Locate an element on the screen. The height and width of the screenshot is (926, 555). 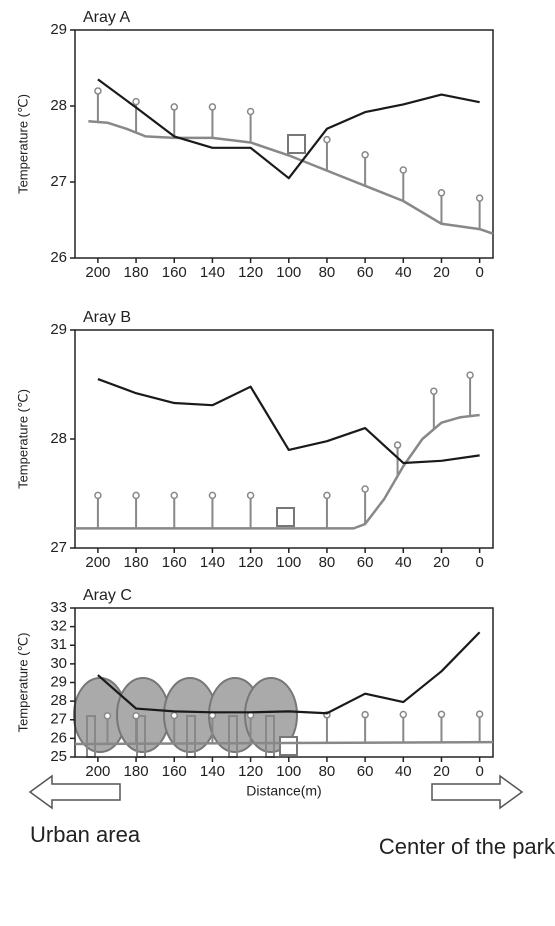
panel-title: Aray A is located at coordinates (106, 17).